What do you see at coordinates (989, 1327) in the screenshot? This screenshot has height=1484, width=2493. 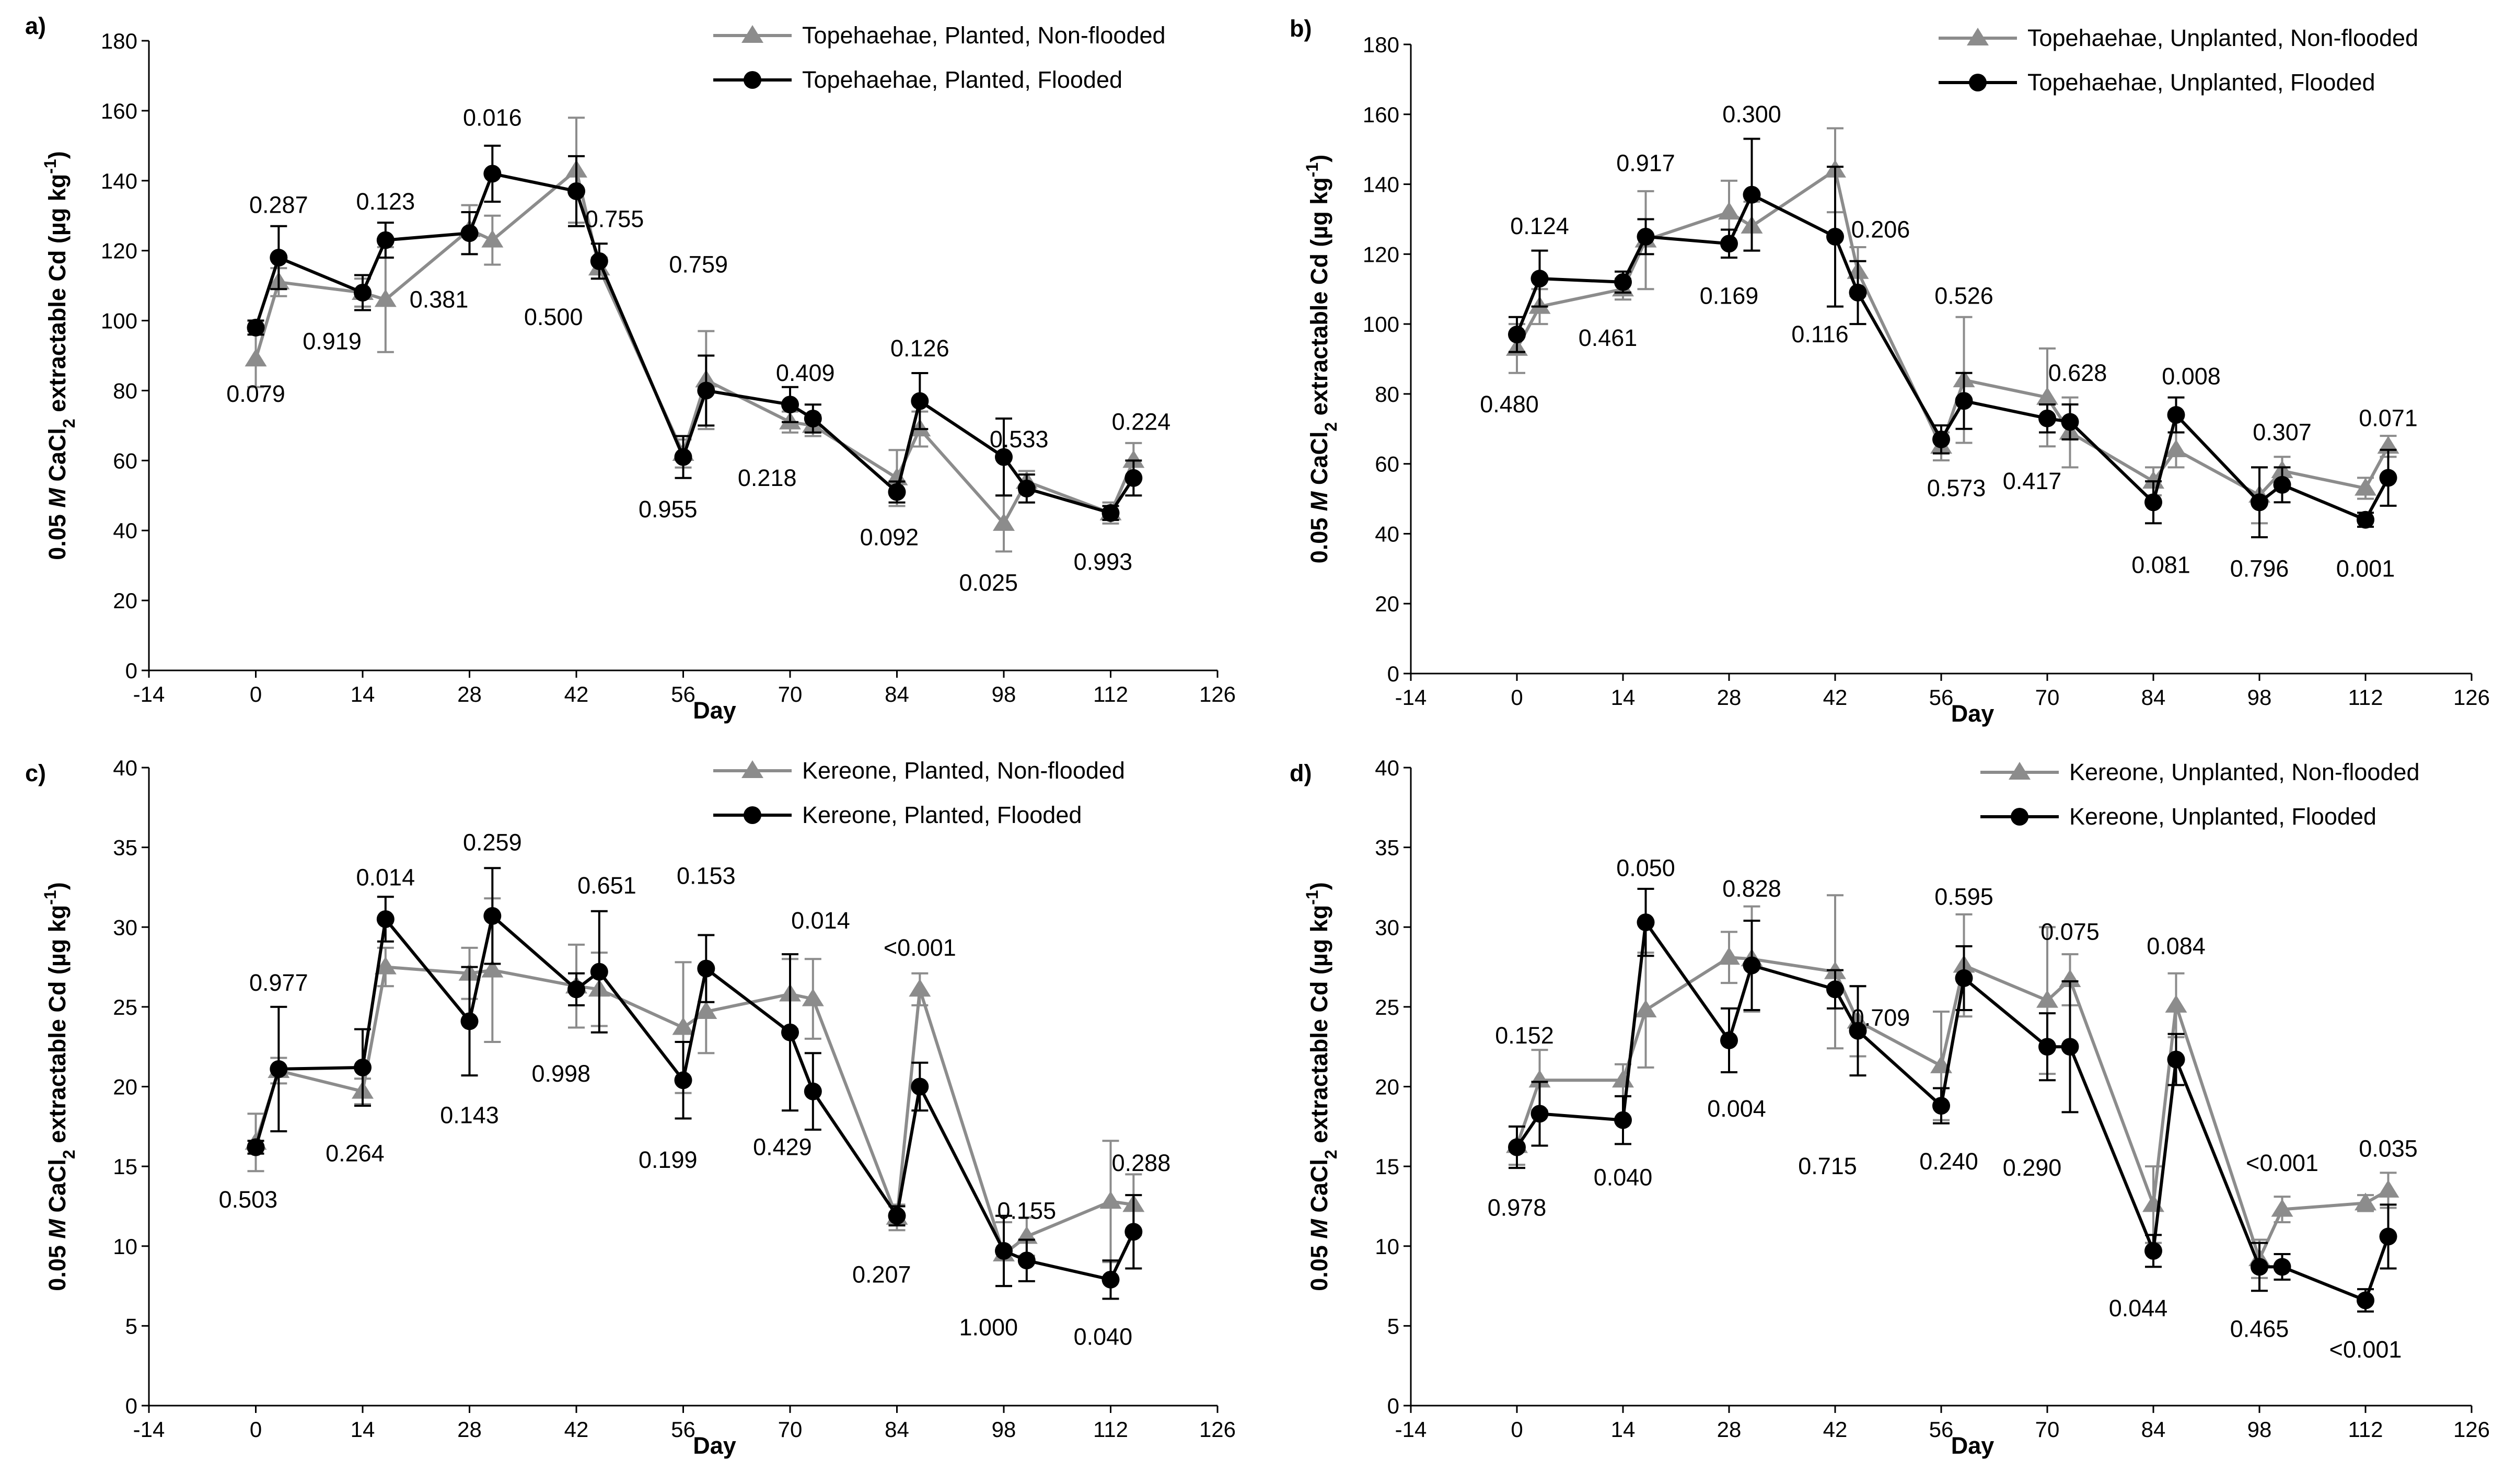 I see `p-value-label: 1.000` at bounding box center [989, 1327].